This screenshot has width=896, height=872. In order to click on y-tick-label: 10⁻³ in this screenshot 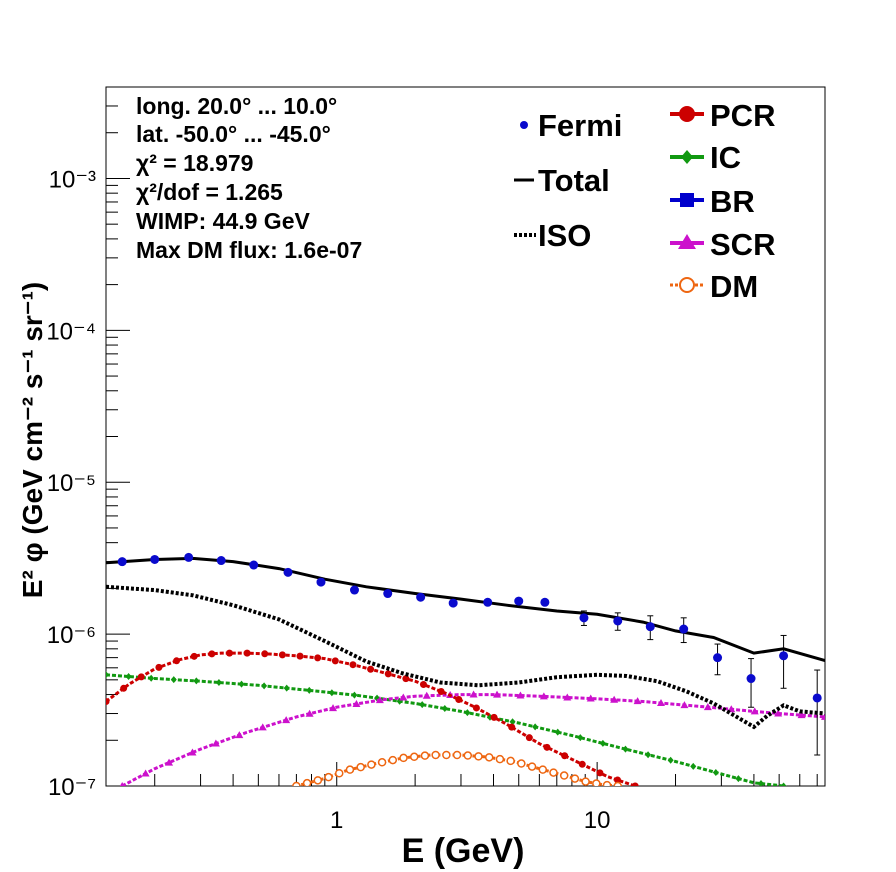, I will do `click(72, 179)`.